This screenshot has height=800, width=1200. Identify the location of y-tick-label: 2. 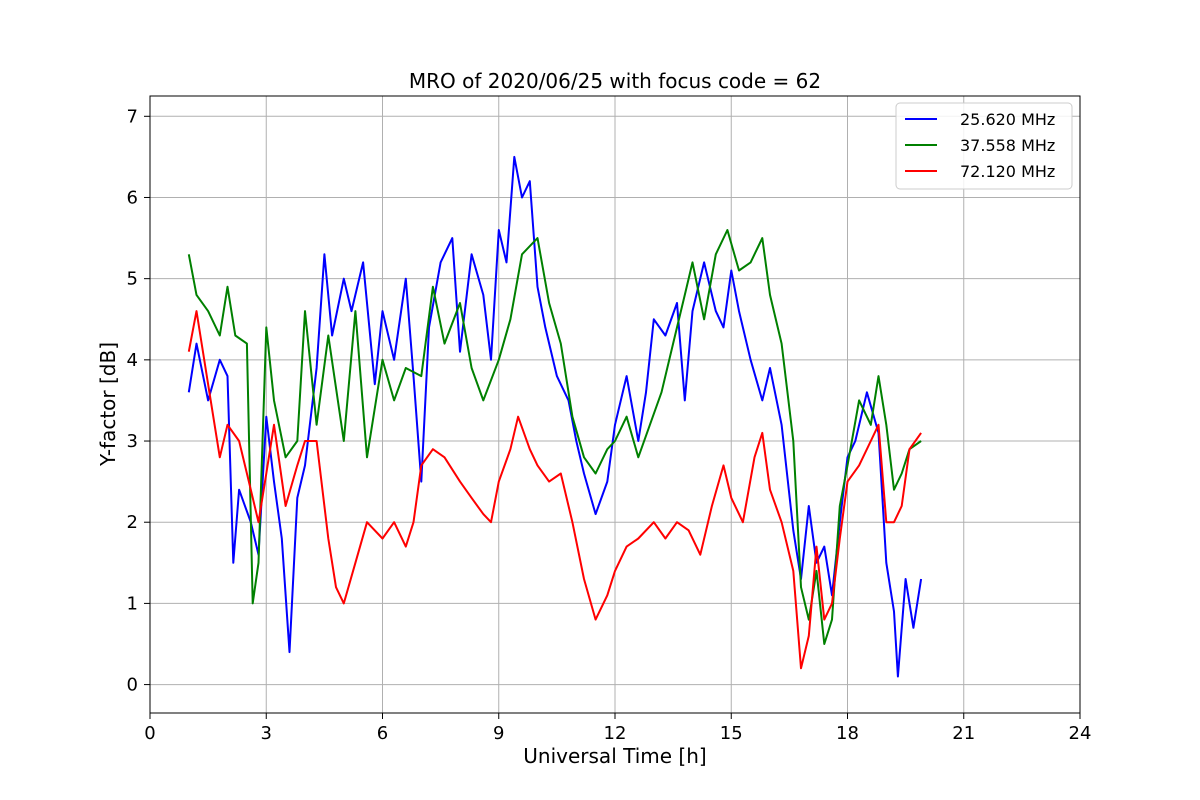
(132, 522).